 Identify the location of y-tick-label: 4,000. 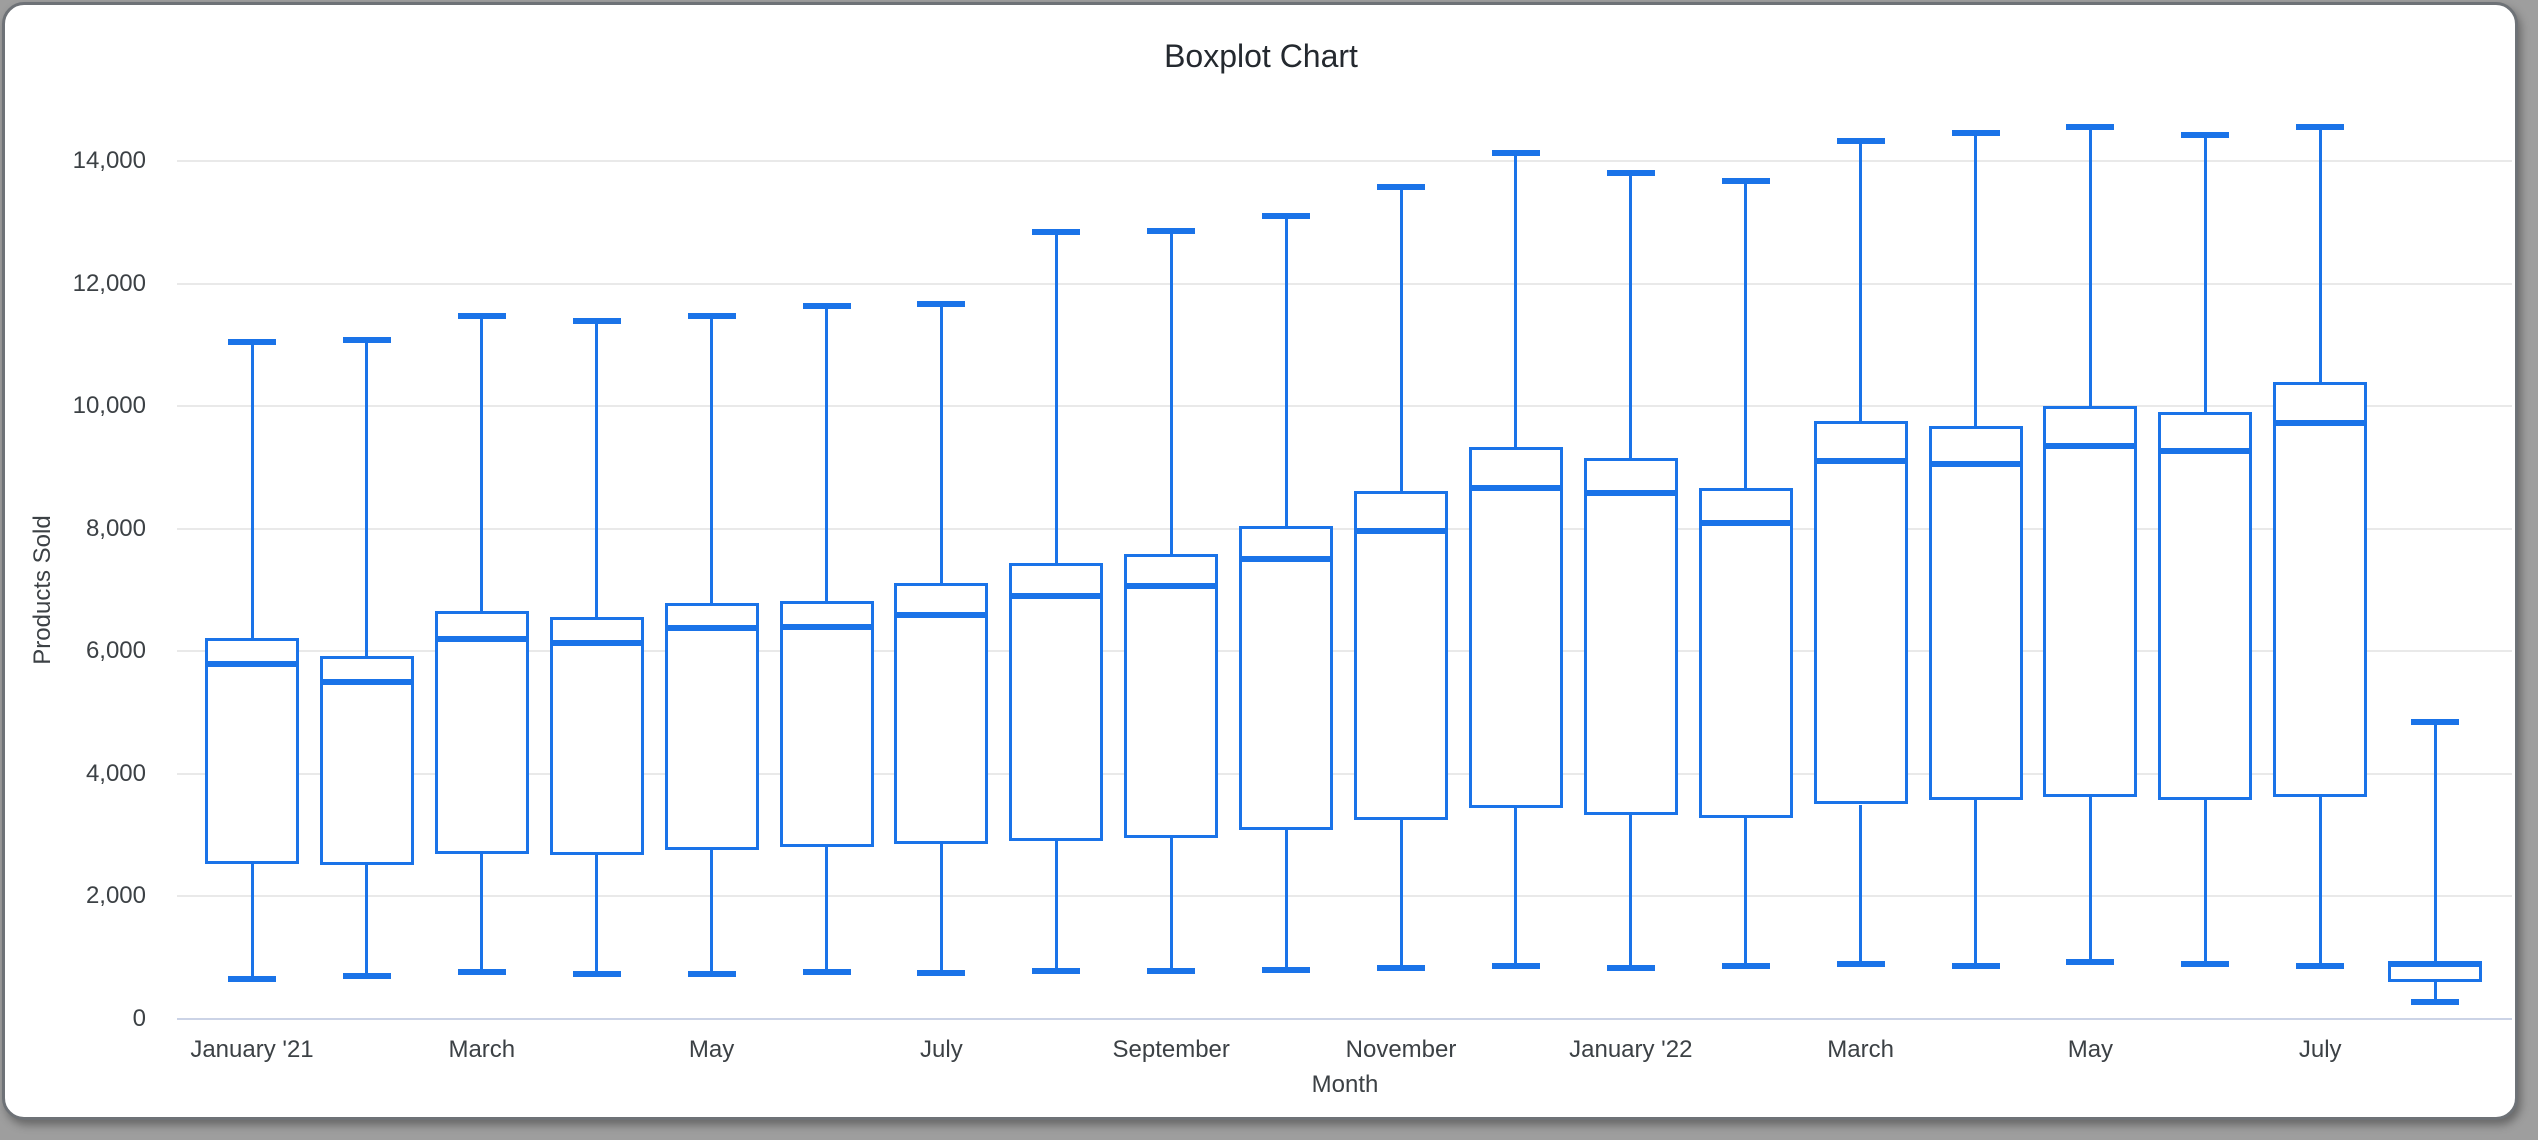
(115, 773).